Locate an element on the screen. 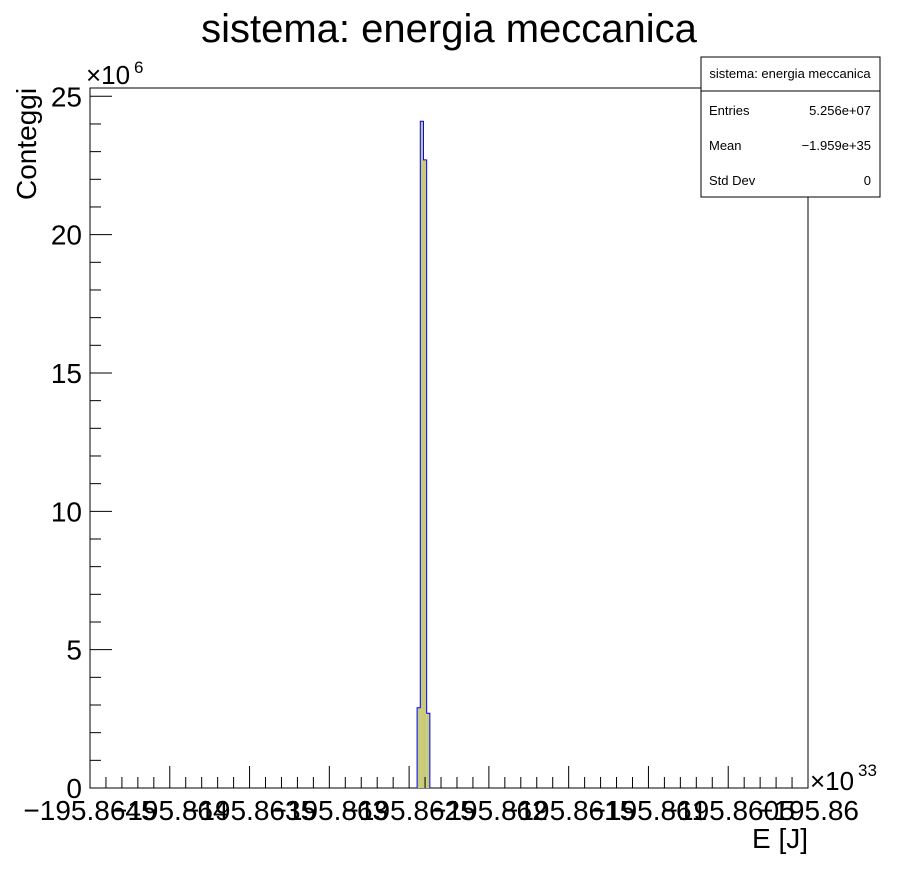  x-axis-multiplier: ×10 33 is located at coordinates (843, 778).